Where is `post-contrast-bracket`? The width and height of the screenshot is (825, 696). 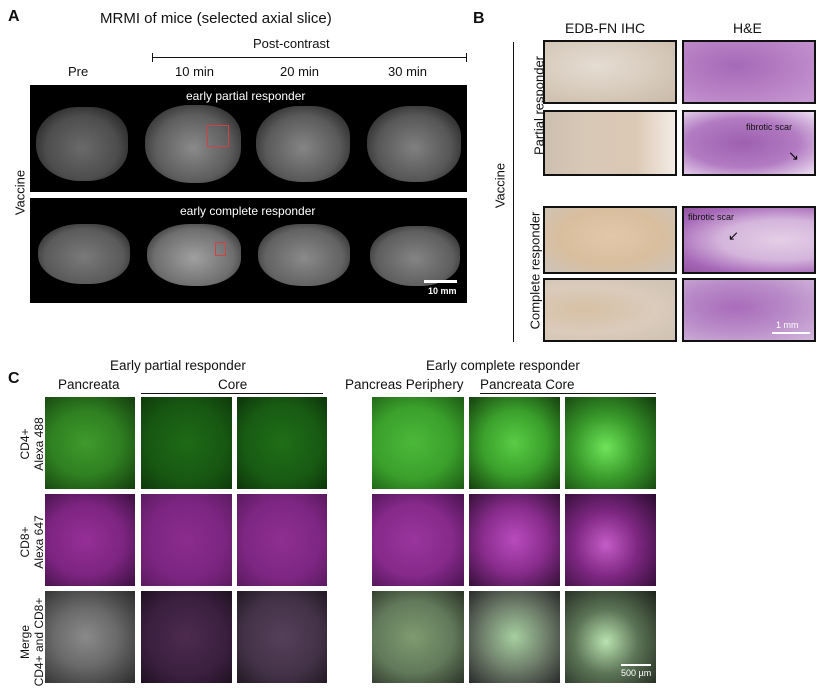
post-contrast-bracket is located at coordinates (309, 57).